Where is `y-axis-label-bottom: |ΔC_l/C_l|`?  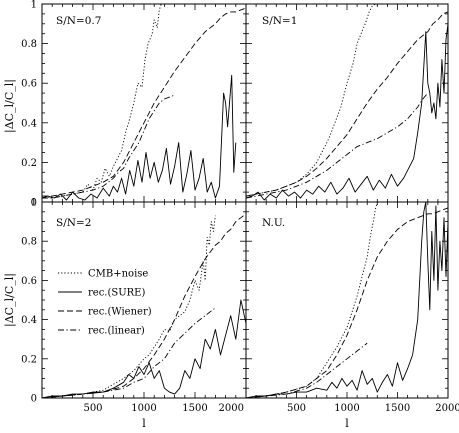
y-axis-label-bottom: |ΔC_l/C_l| is located at coordinates (10, 300).